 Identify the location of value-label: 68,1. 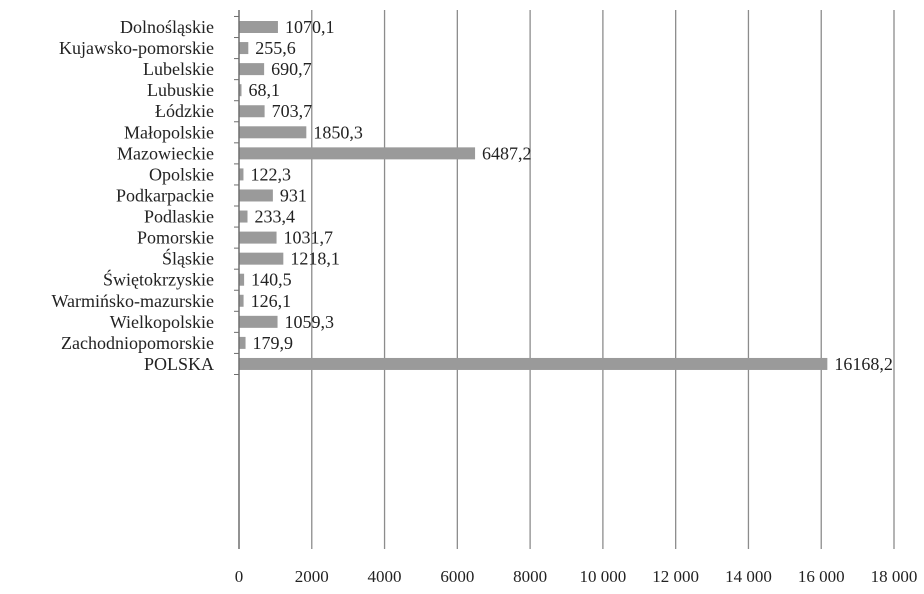
(264, 90).